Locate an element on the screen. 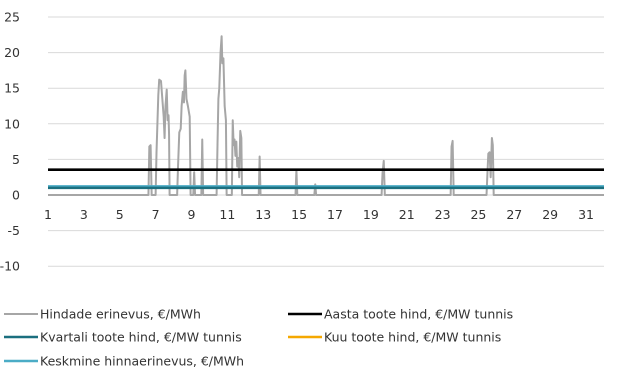 The width and height of the screenshot is (622, 369). x-tick-label: 5 is located at coordinates (120, 214).